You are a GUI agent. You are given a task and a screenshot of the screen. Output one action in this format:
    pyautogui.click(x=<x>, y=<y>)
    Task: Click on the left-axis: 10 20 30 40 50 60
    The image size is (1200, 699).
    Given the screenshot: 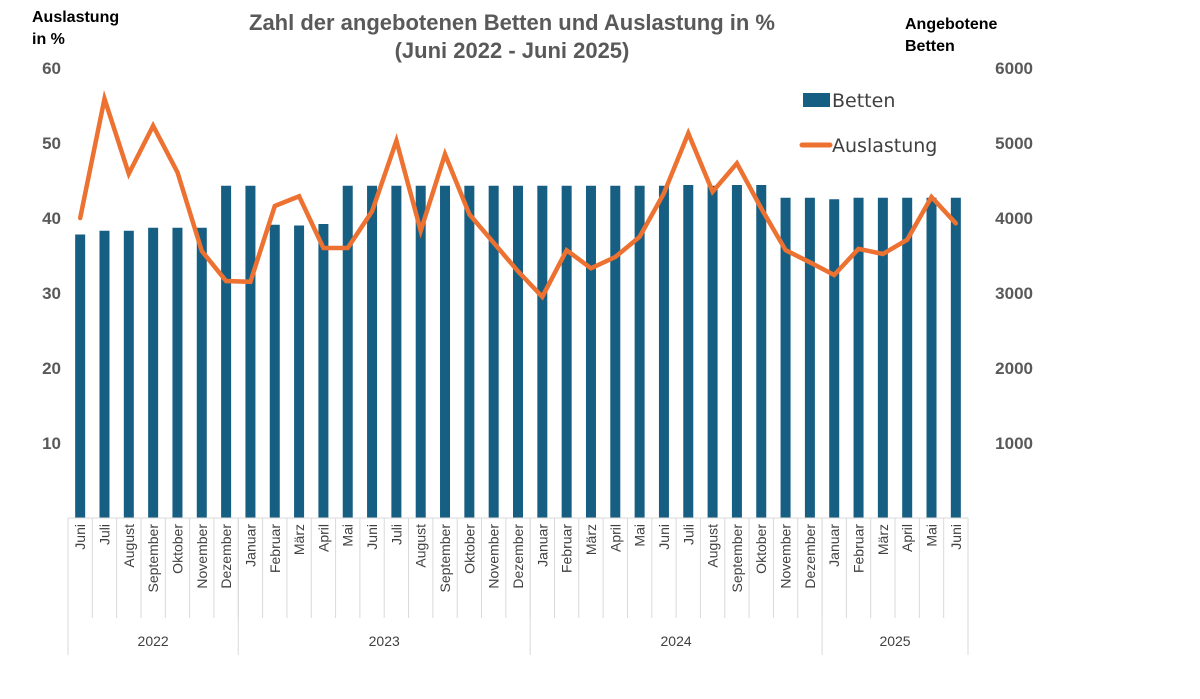 What is the action you would take?
    pyautogui.click(x=51, y=256)
    